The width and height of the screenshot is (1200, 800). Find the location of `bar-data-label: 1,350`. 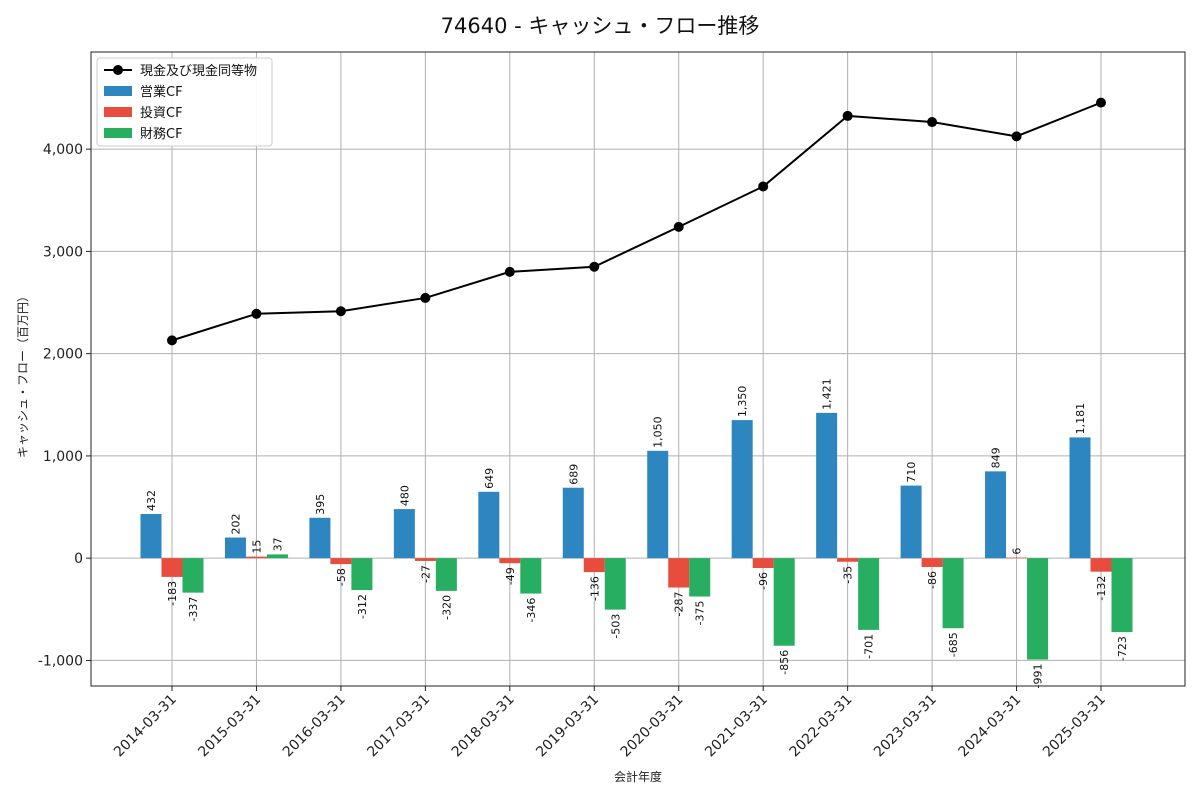

bar-data-label: 1,350 is located at coordinates (742, 402).